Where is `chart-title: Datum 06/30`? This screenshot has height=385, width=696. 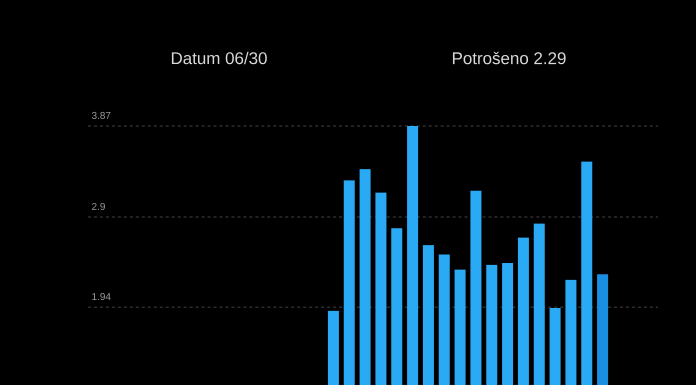
chart-title: Datum 06/30 is located at coordinates (219, 58).